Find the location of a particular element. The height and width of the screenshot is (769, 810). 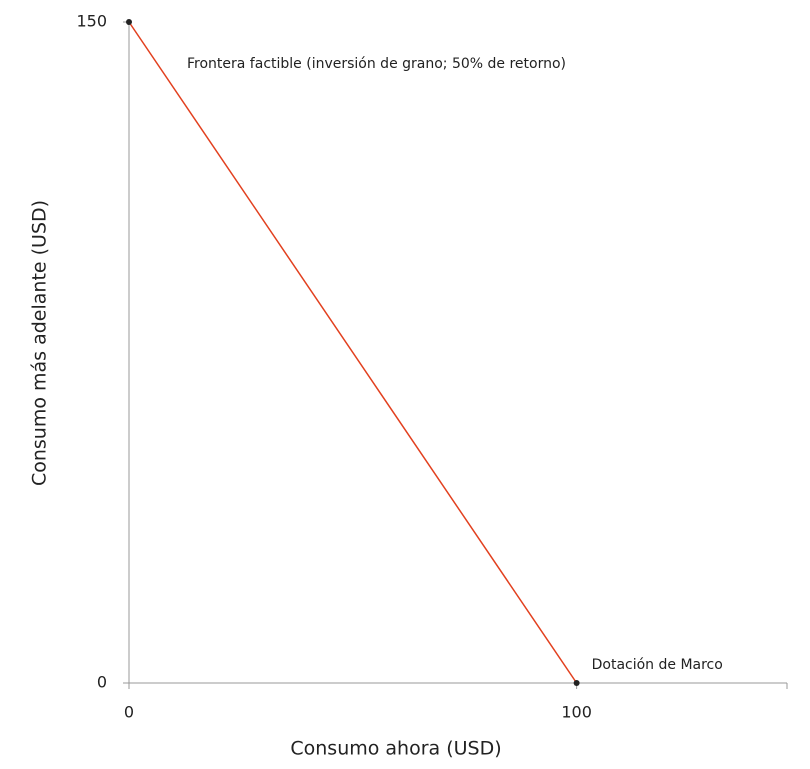

x-axis-label: Consumo ahora (USD) is located at coordinates (395, 749).